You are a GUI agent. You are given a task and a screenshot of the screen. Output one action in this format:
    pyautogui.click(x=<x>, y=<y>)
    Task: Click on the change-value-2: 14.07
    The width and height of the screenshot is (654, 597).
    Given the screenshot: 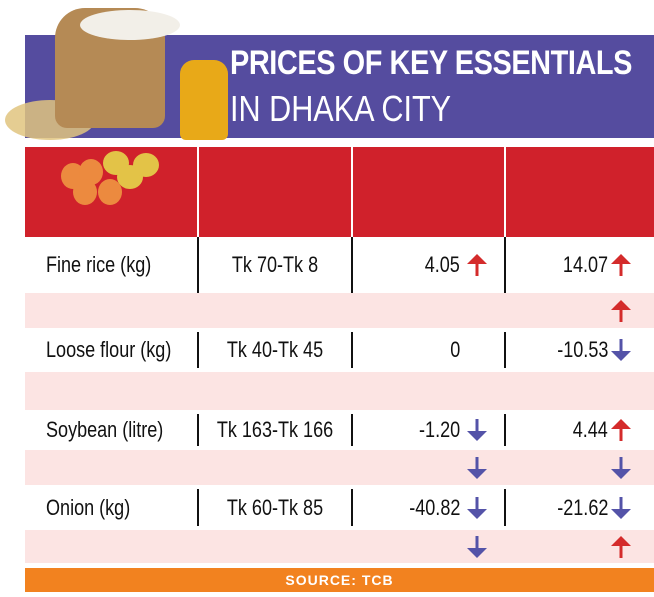 What is the action you would take?
    pyautogui.click(x=585, y=264)
    